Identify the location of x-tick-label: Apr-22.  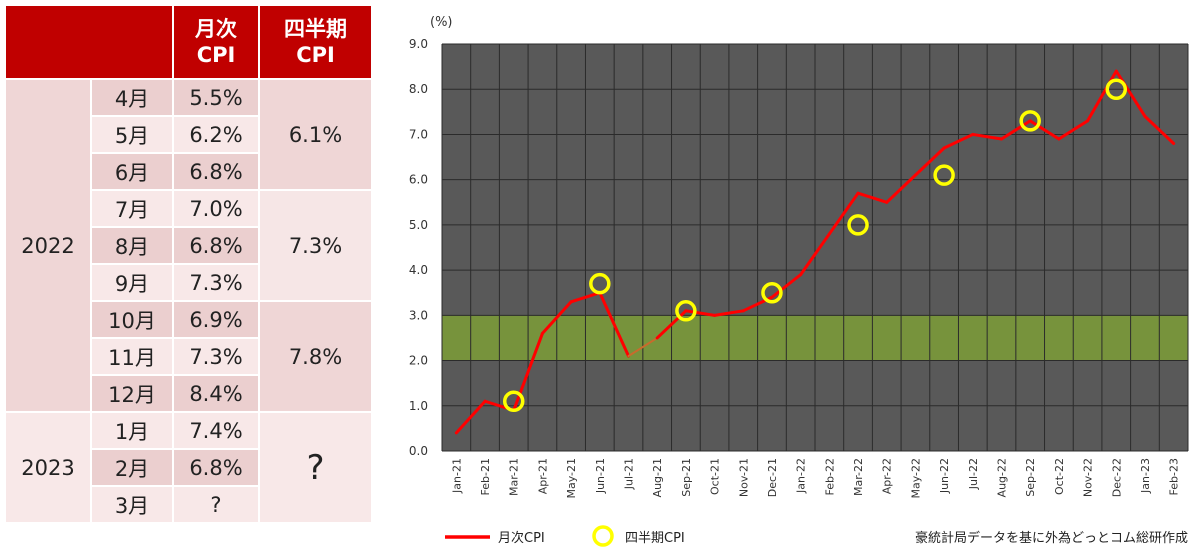
(887, 476).